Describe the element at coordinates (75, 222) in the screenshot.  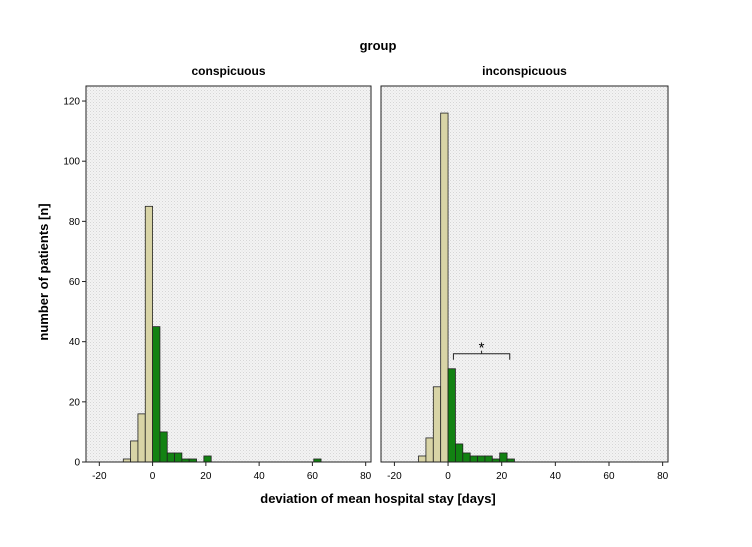
I see `y-tick-label: 80` at that location.